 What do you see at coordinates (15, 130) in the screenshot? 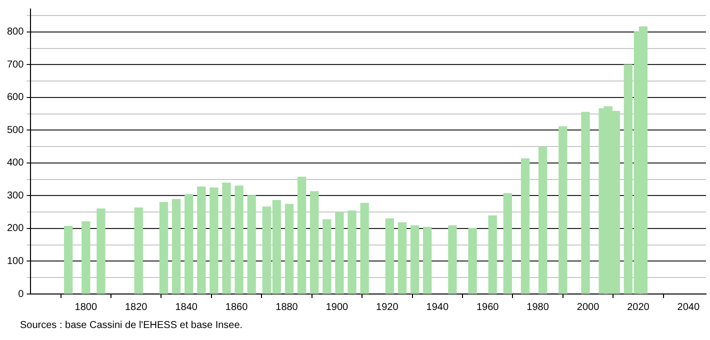
I see `y-tick-label: 500` at bounding box center [15, 130].